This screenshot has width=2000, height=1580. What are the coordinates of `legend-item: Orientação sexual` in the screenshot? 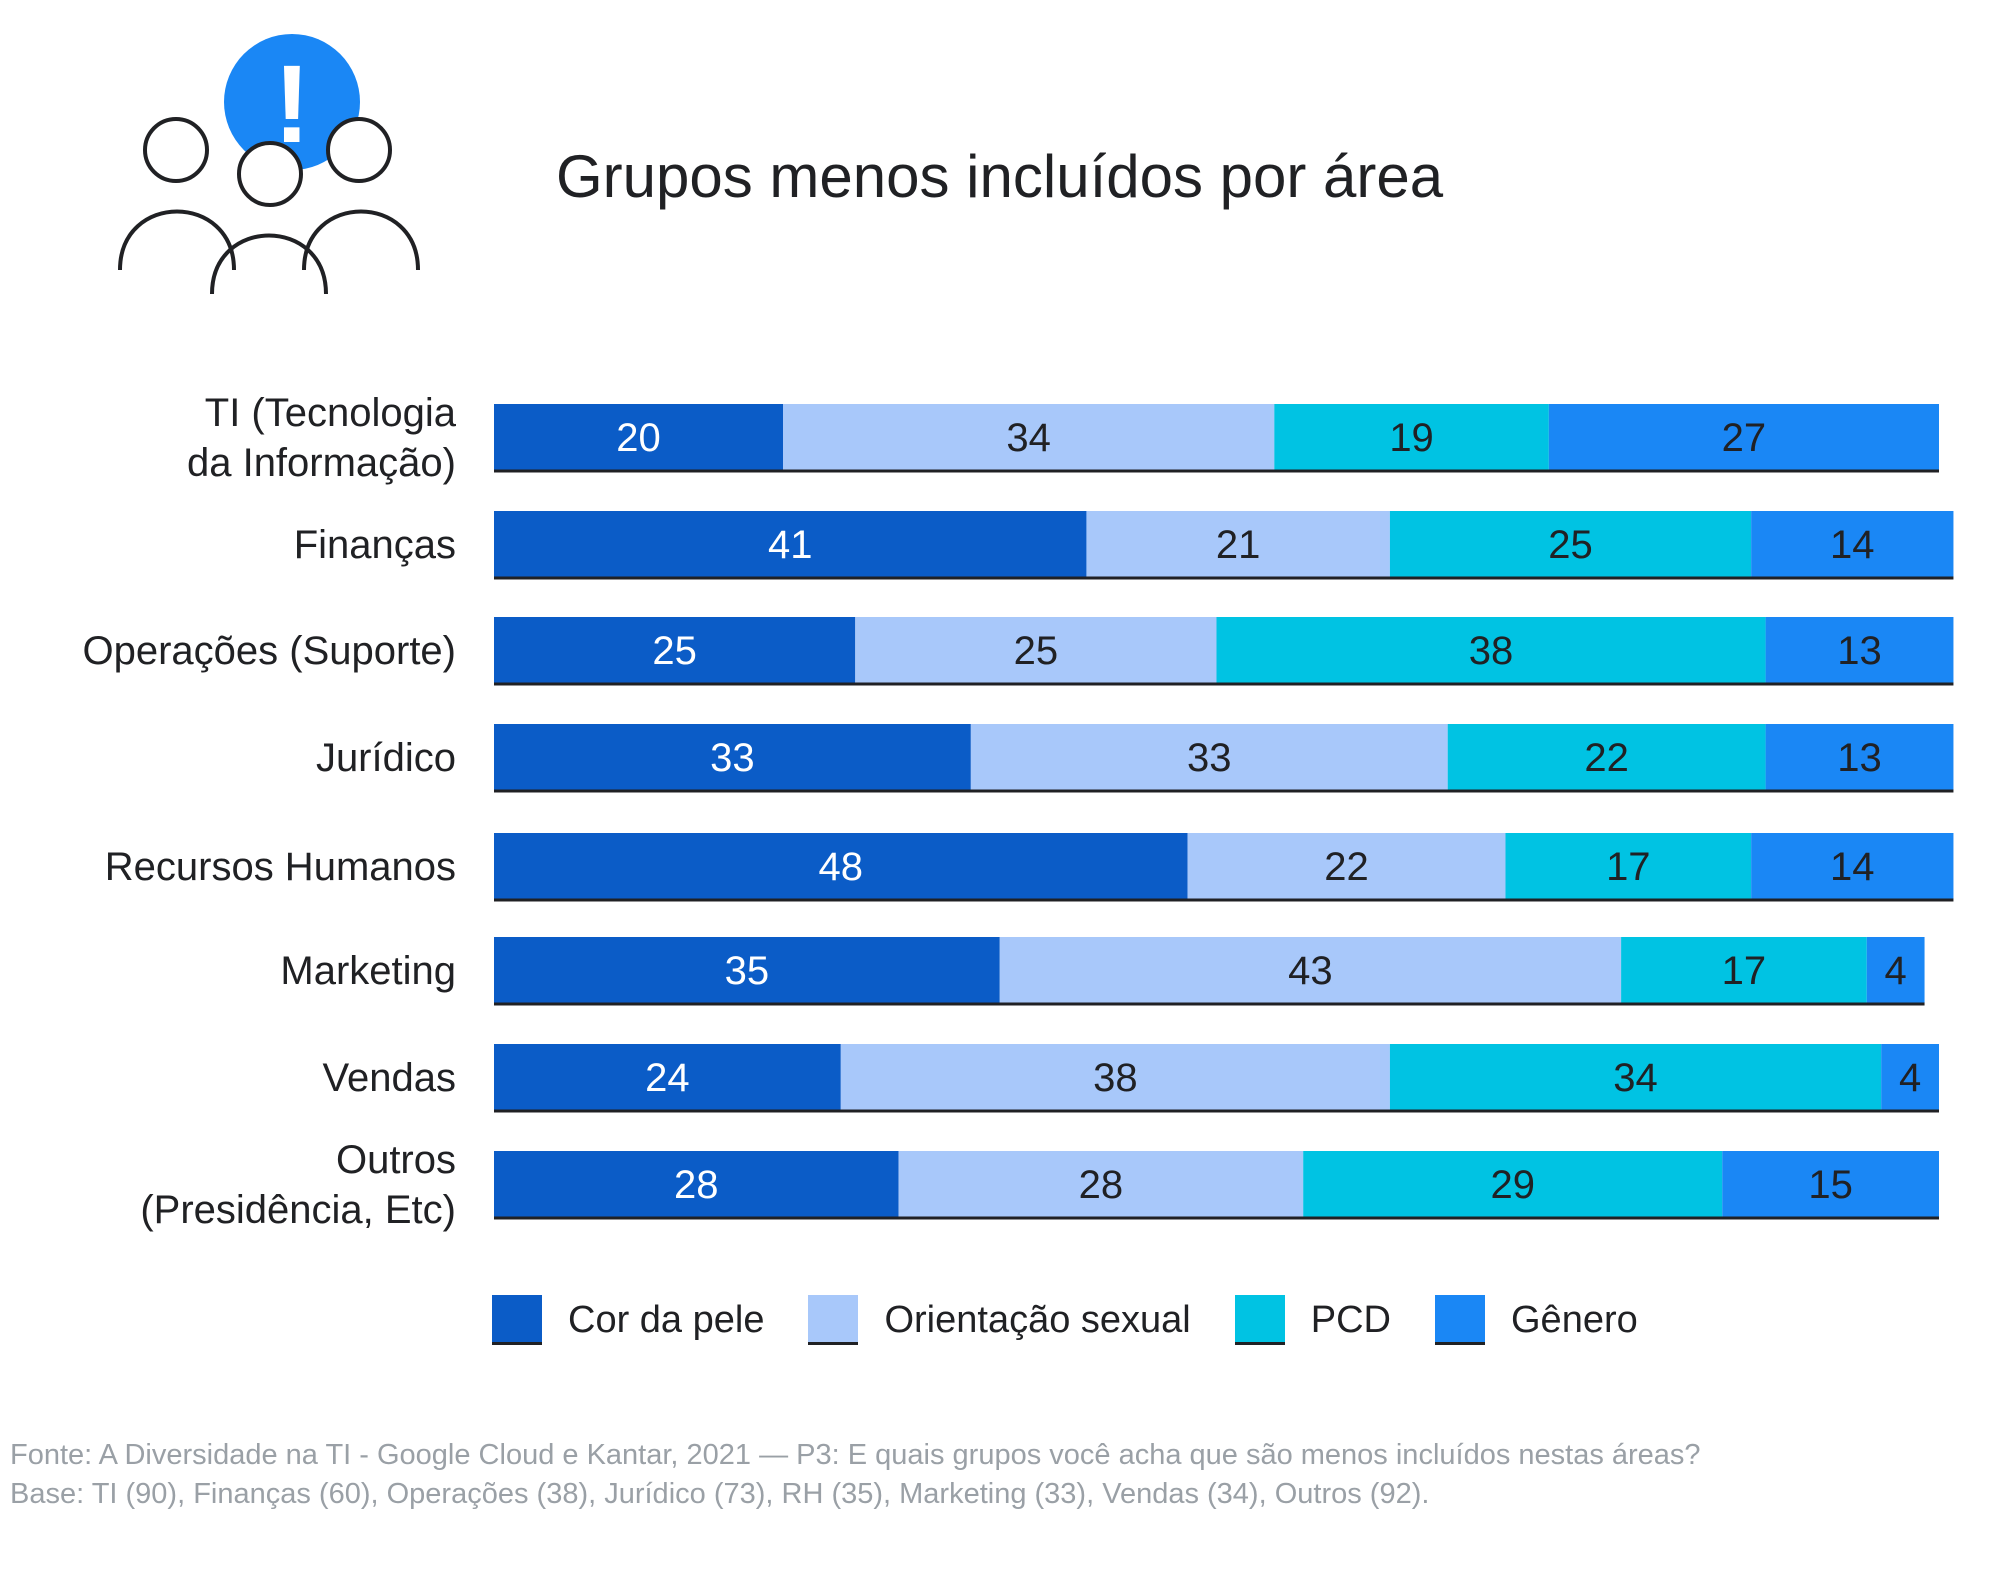 It's located at (999, 1320).